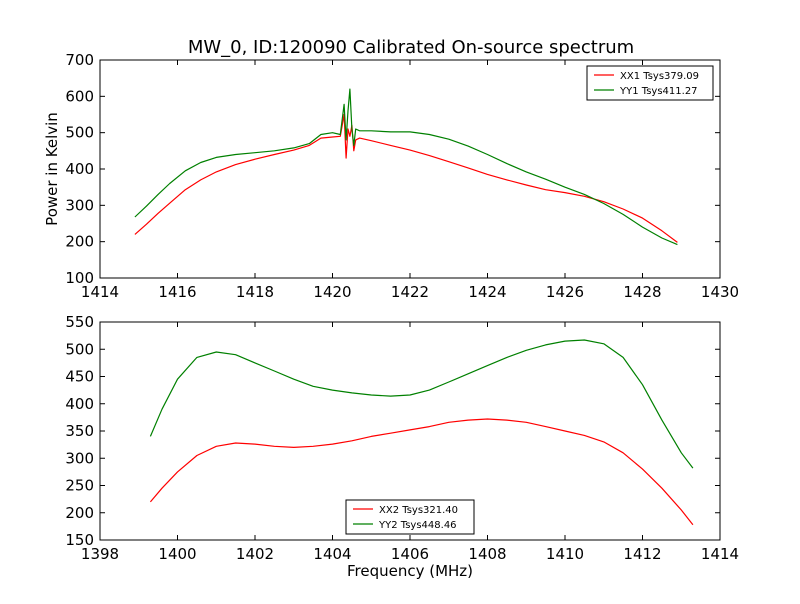 The height and width of the screenshot is (604, 800). I want to click on chart1-y-tick-label: 600, so click(79, 96).